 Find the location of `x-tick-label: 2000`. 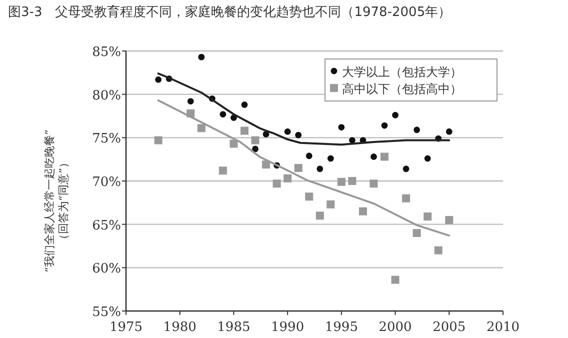

x-tick-label: 2000 is located at coordinates (395, 327).